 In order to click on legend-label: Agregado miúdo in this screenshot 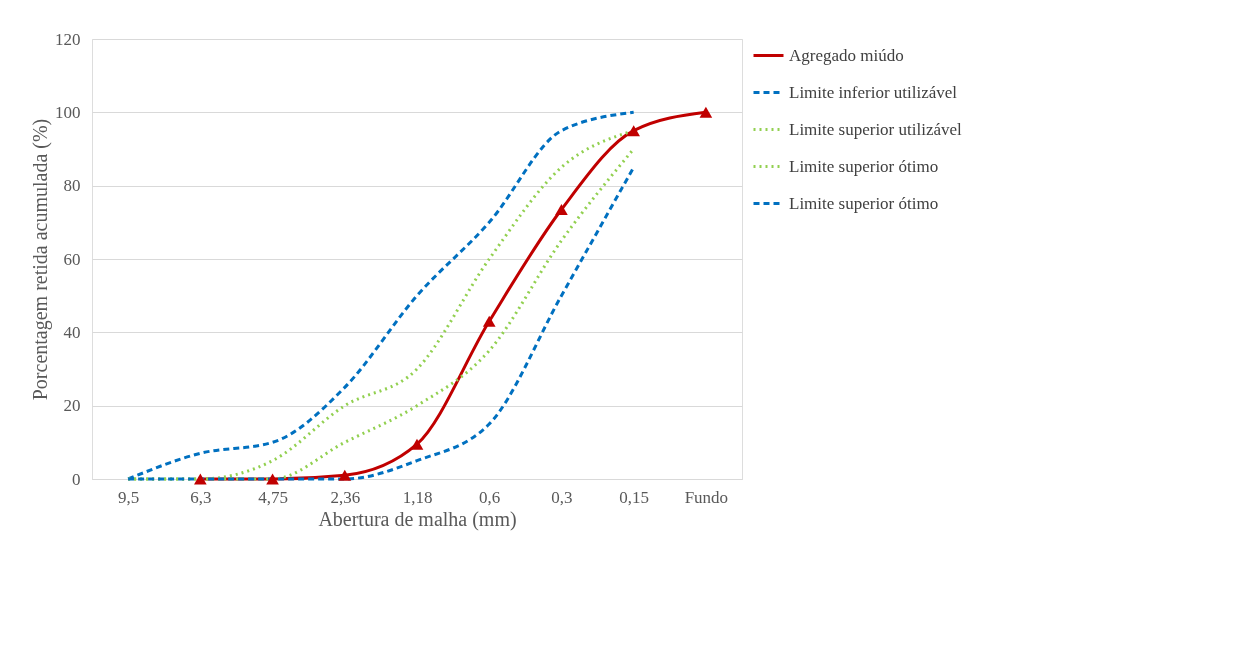, I will do `click(846, 55)`.